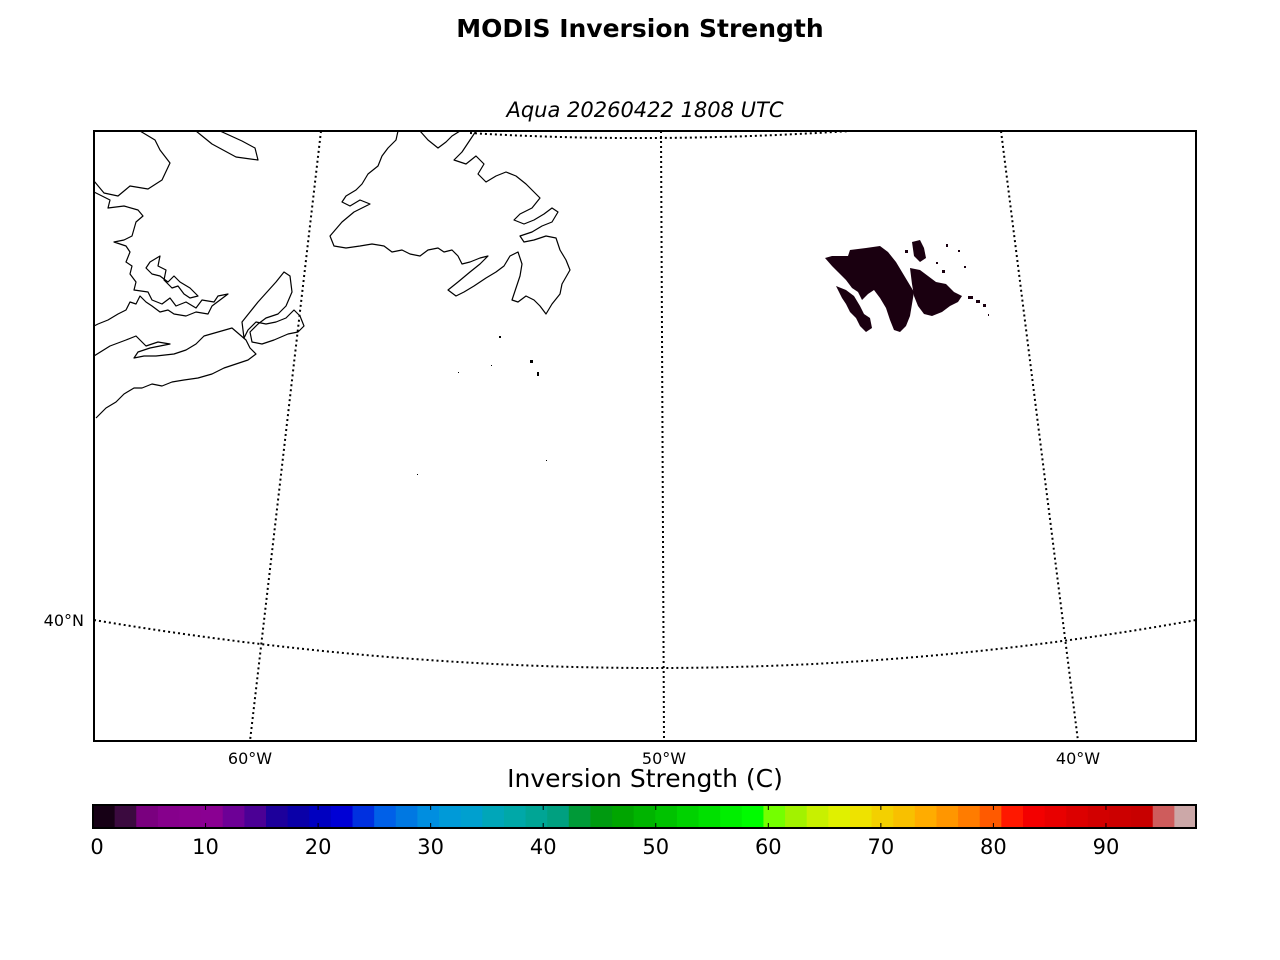  Describe the element at coordinates (645, 110) in the screenshot. I see `chart-subtitle: Aqua 20260422 1808 UTC` at that location.